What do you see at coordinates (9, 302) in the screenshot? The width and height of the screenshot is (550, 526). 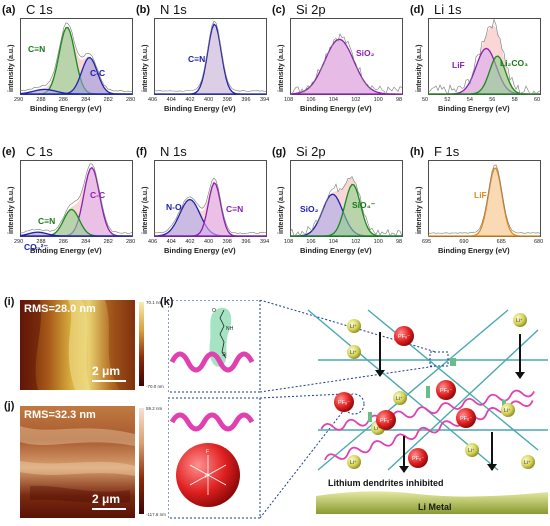 I see `panel-label-i: (i)` at bounding box center [9, 302].